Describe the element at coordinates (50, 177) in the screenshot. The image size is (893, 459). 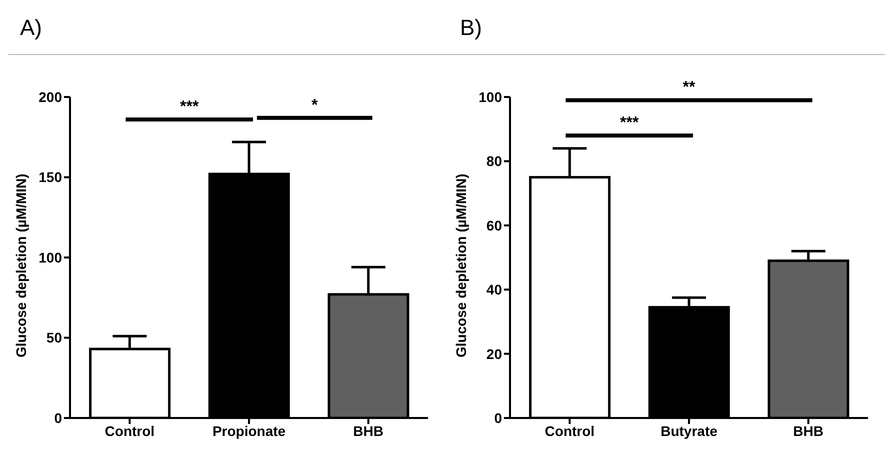
I see `y-tick-label: 150` at that location.